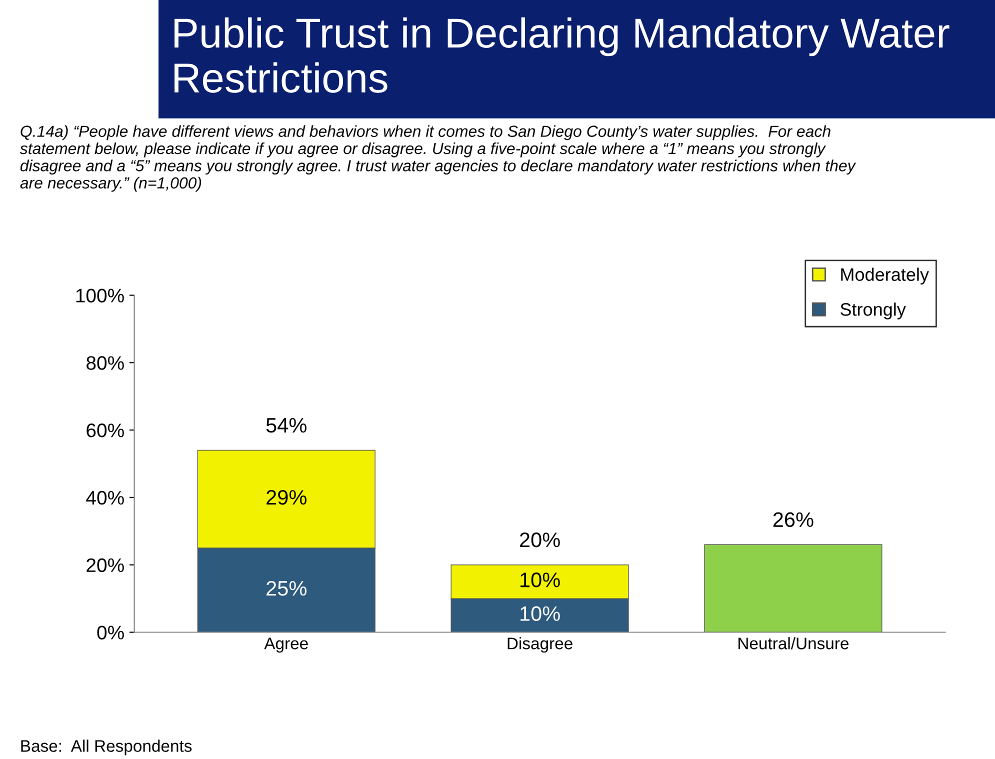 The image size is (995, 759). Describe the element at coordinates (105, 565) in the screenshot. I see `y-tick-label: 20%` at that location.